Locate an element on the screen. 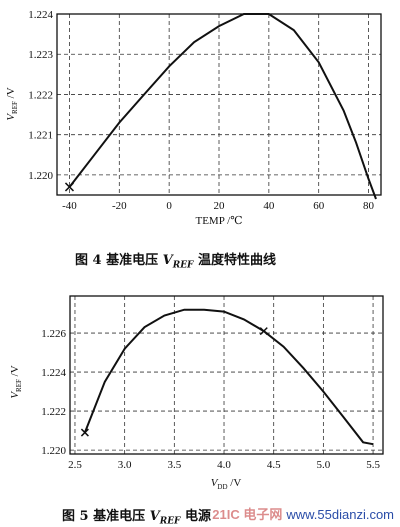 The image size is (400, 527). x-tick-label: -20 is located at coordinates (119, 206).